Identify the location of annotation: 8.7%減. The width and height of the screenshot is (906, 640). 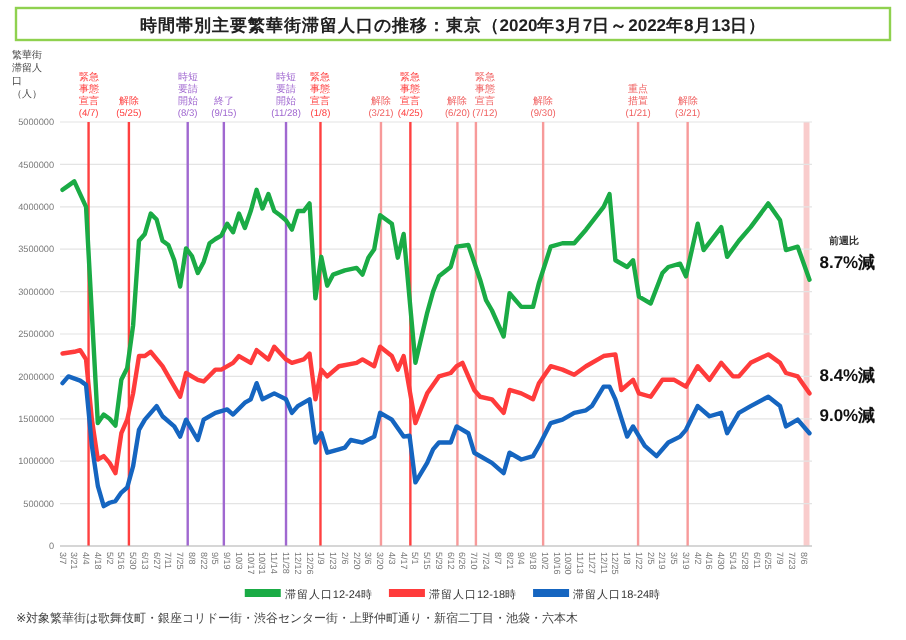
(848, 261).